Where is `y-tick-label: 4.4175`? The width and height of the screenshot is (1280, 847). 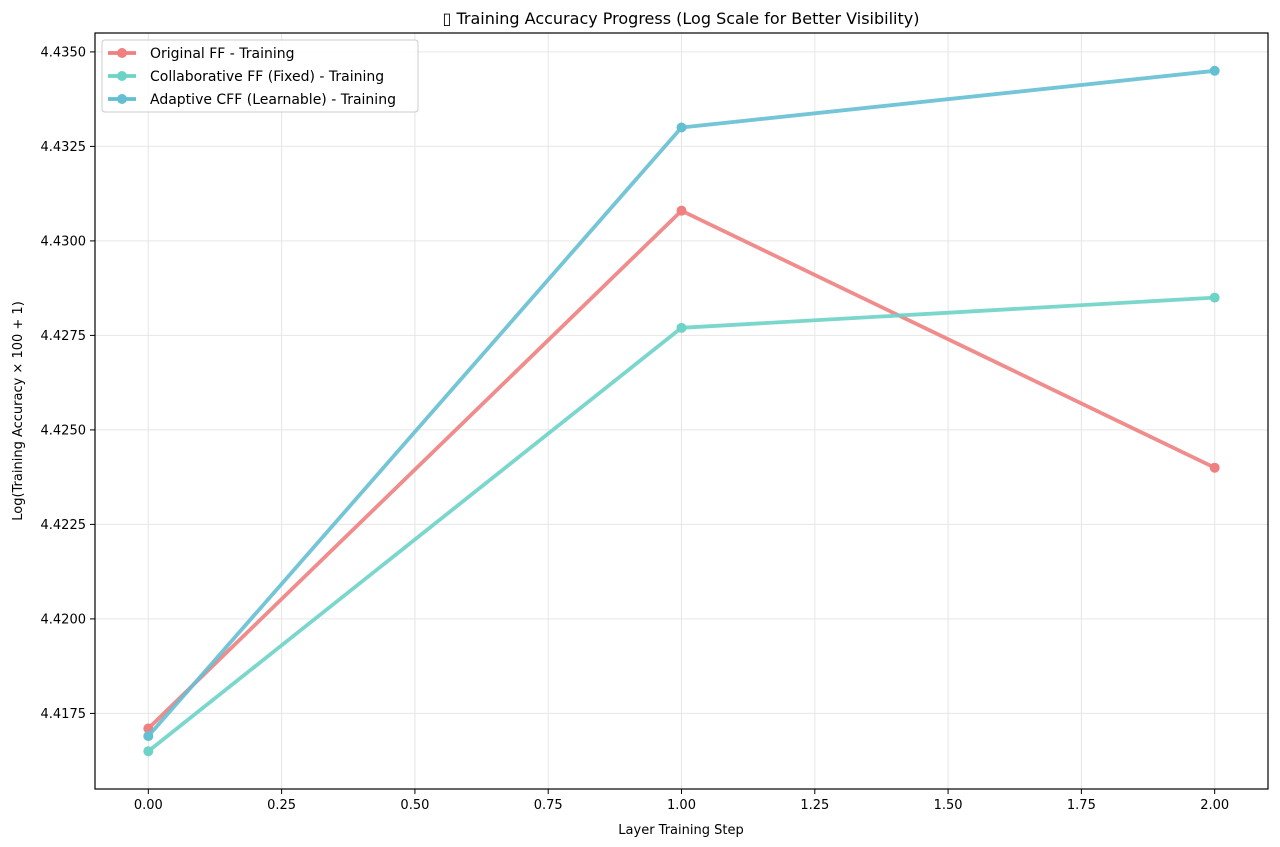 y-tick-label: 4.4175 is located at coordinates (64, 714).